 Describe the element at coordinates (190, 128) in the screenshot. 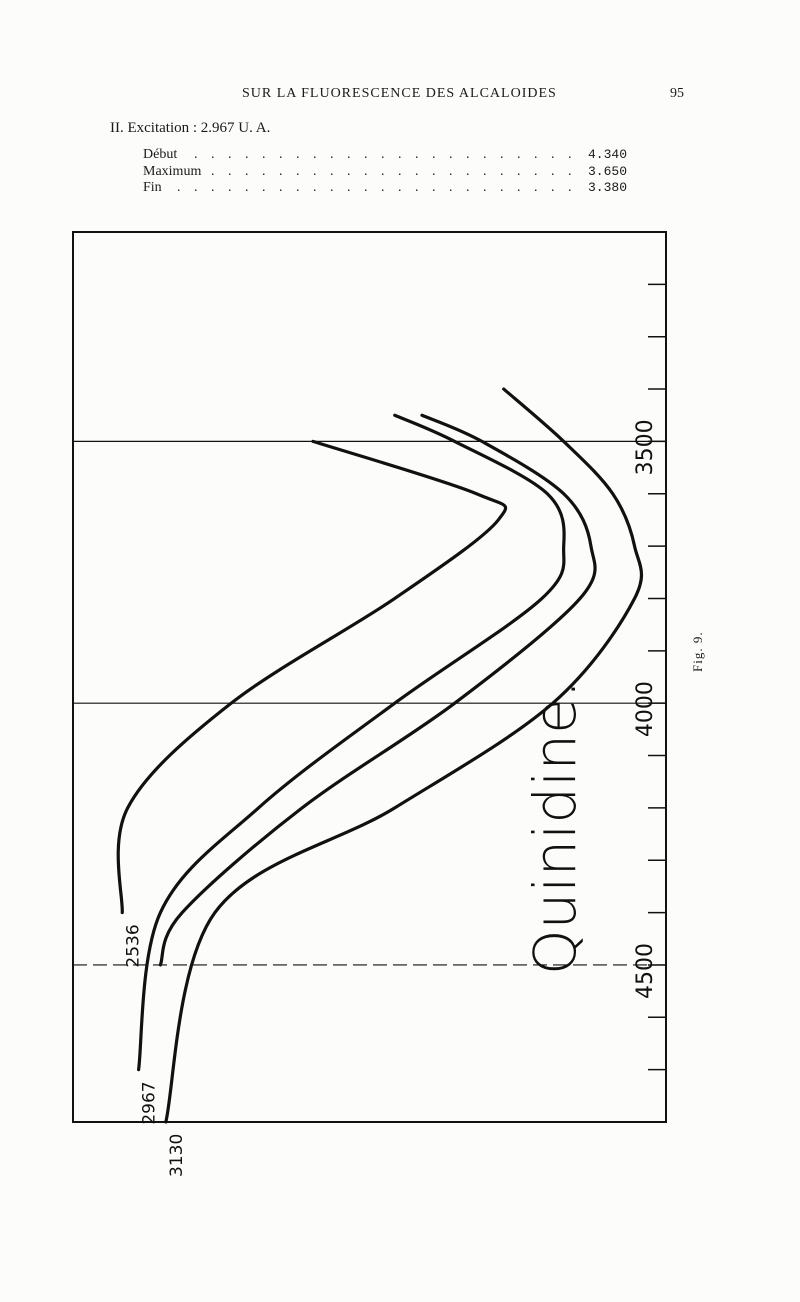

I see `excitation-heading: II. Excitation : 2.967 U. A.` at that location.